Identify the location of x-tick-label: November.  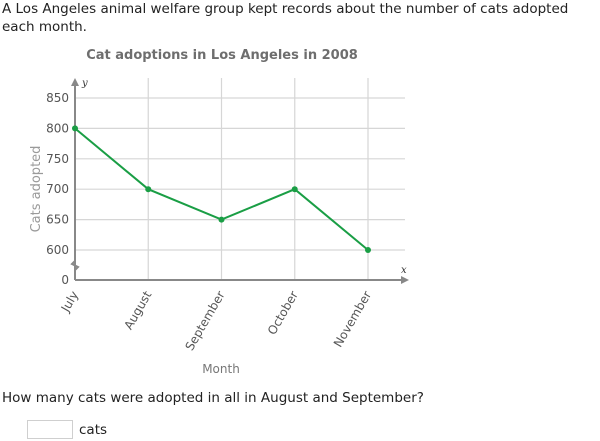
(352, 319).